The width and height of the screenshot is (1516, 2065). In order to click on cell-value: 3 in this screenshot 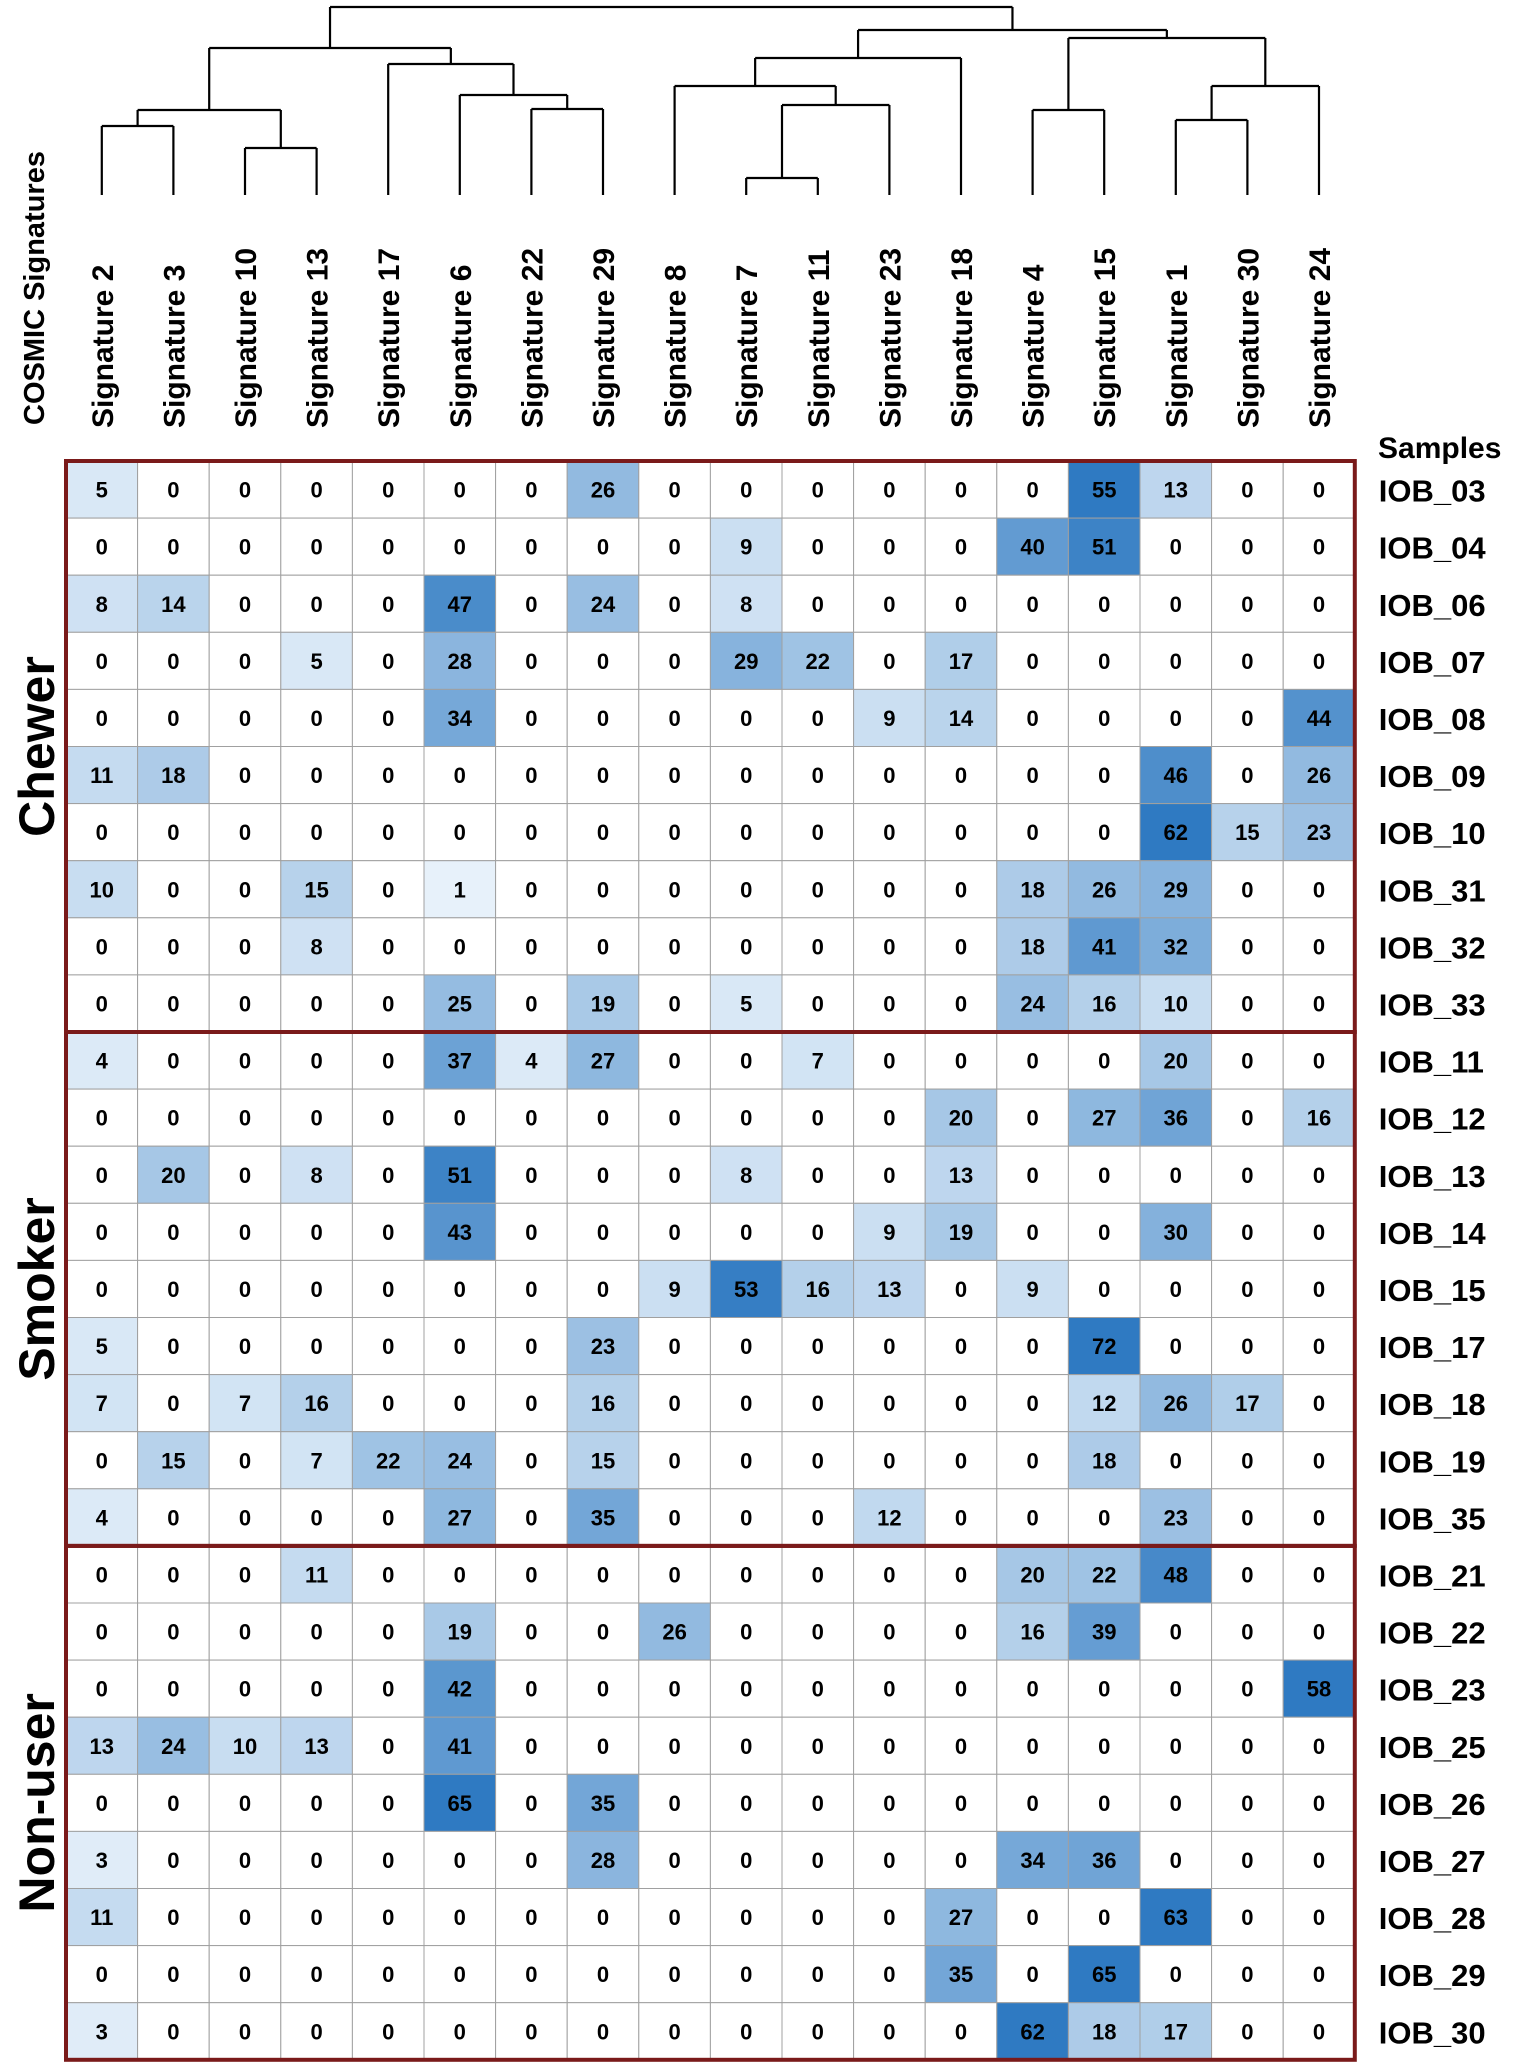, I will do `click(102, 1860)`.